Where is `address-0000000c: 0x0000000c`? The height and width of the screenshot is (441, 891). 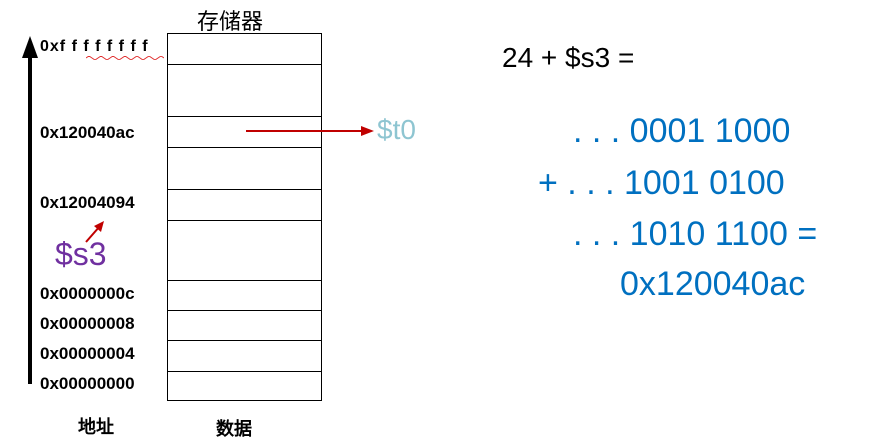
address-0000000c: 0x0000000c is located at coordinates (87, 293).